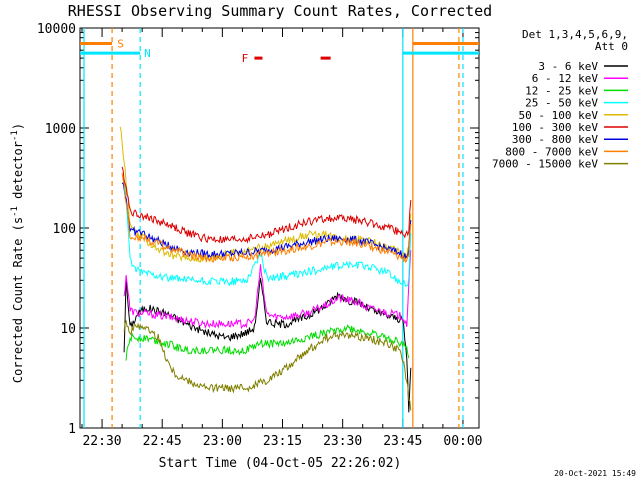 The width and height of the screenshot is (640, 480). I want to click on legend-label: 50 - 100 keV, so click(559, 115).